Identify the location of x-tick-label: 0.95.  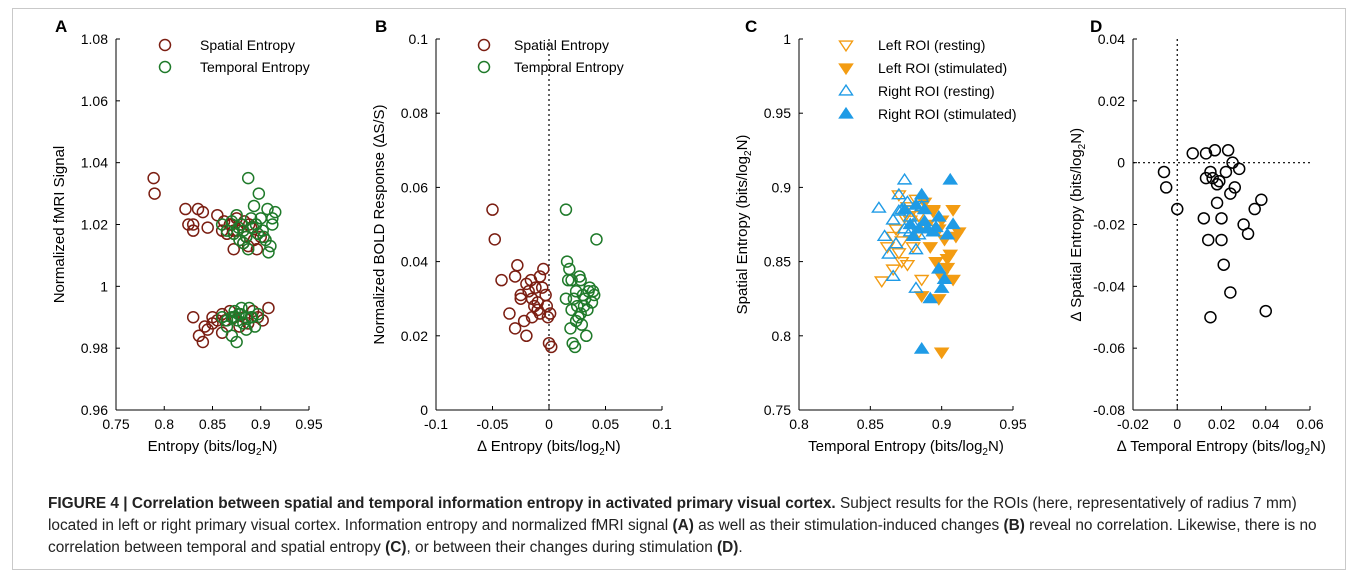
(308, 424).